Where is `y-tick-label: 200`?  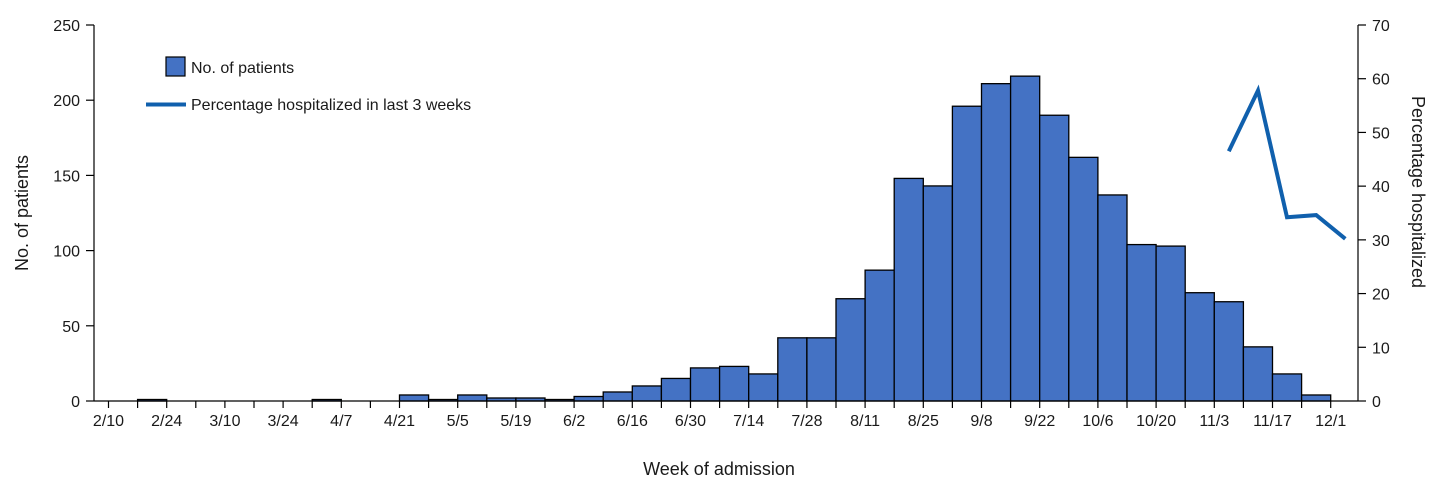
y-tick-label: 200 is located at coordinates (66, 101).